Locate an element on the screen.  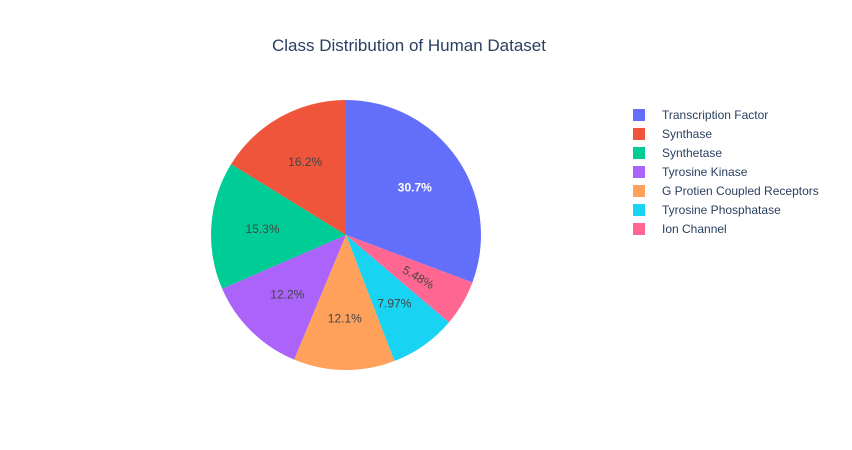
legend-label: Tyrosine Phosphatase is located at coordinates (721, 210).